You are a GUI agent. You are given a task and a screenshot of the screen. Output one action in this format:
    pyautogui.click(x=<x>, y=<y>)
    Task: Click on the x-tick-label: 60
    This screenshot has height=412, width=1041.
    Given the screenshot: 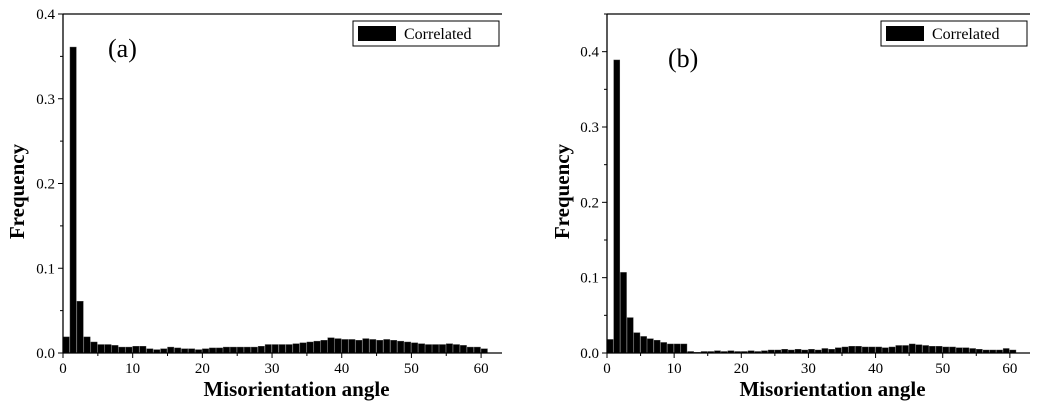 What is the action you would take?
    pyautogui.click(x=481, y=369)
    